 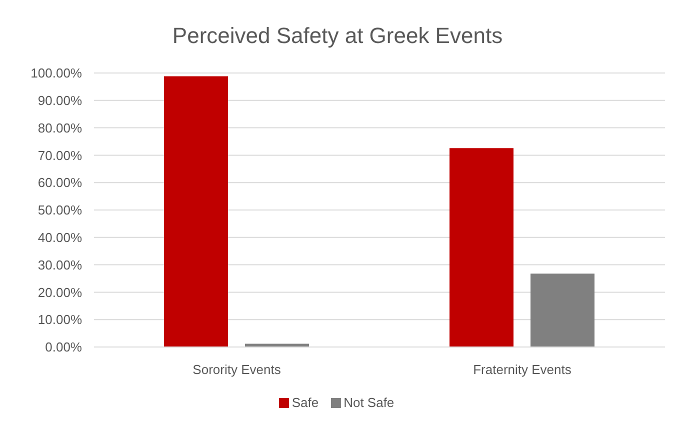 What do you see at coordinates (337, 36) in the screenshot?
I see `chart-title: Perceived Safety at Greek Events` at bounding box center [337, 36].